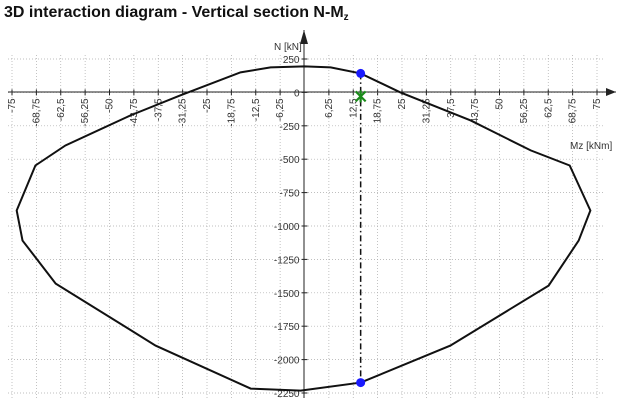 This screenshot has height=403, width=626. I want to click on x-tick-label: 18,75, so click(378, 110).